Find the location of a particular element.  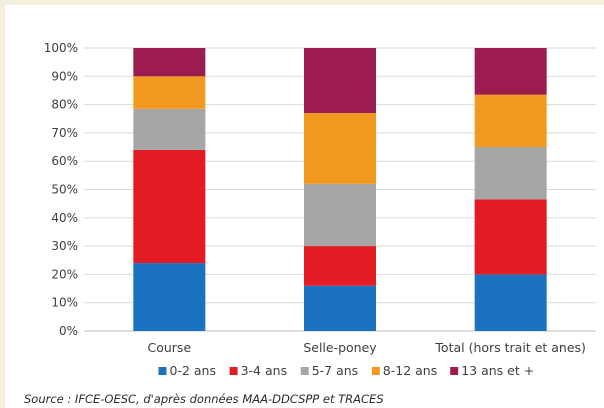

y-tick-label: 80% is located at coordinates (64, 105).